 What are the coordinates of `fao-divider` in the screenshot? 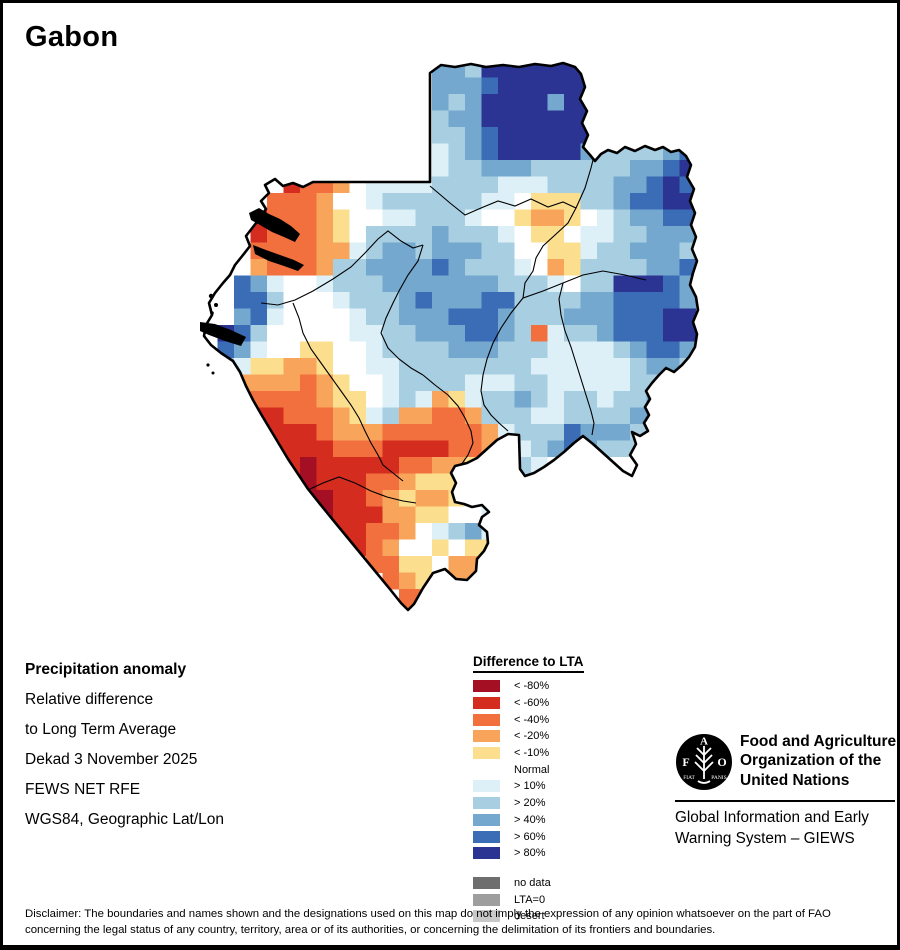 It's located at (785, 801).